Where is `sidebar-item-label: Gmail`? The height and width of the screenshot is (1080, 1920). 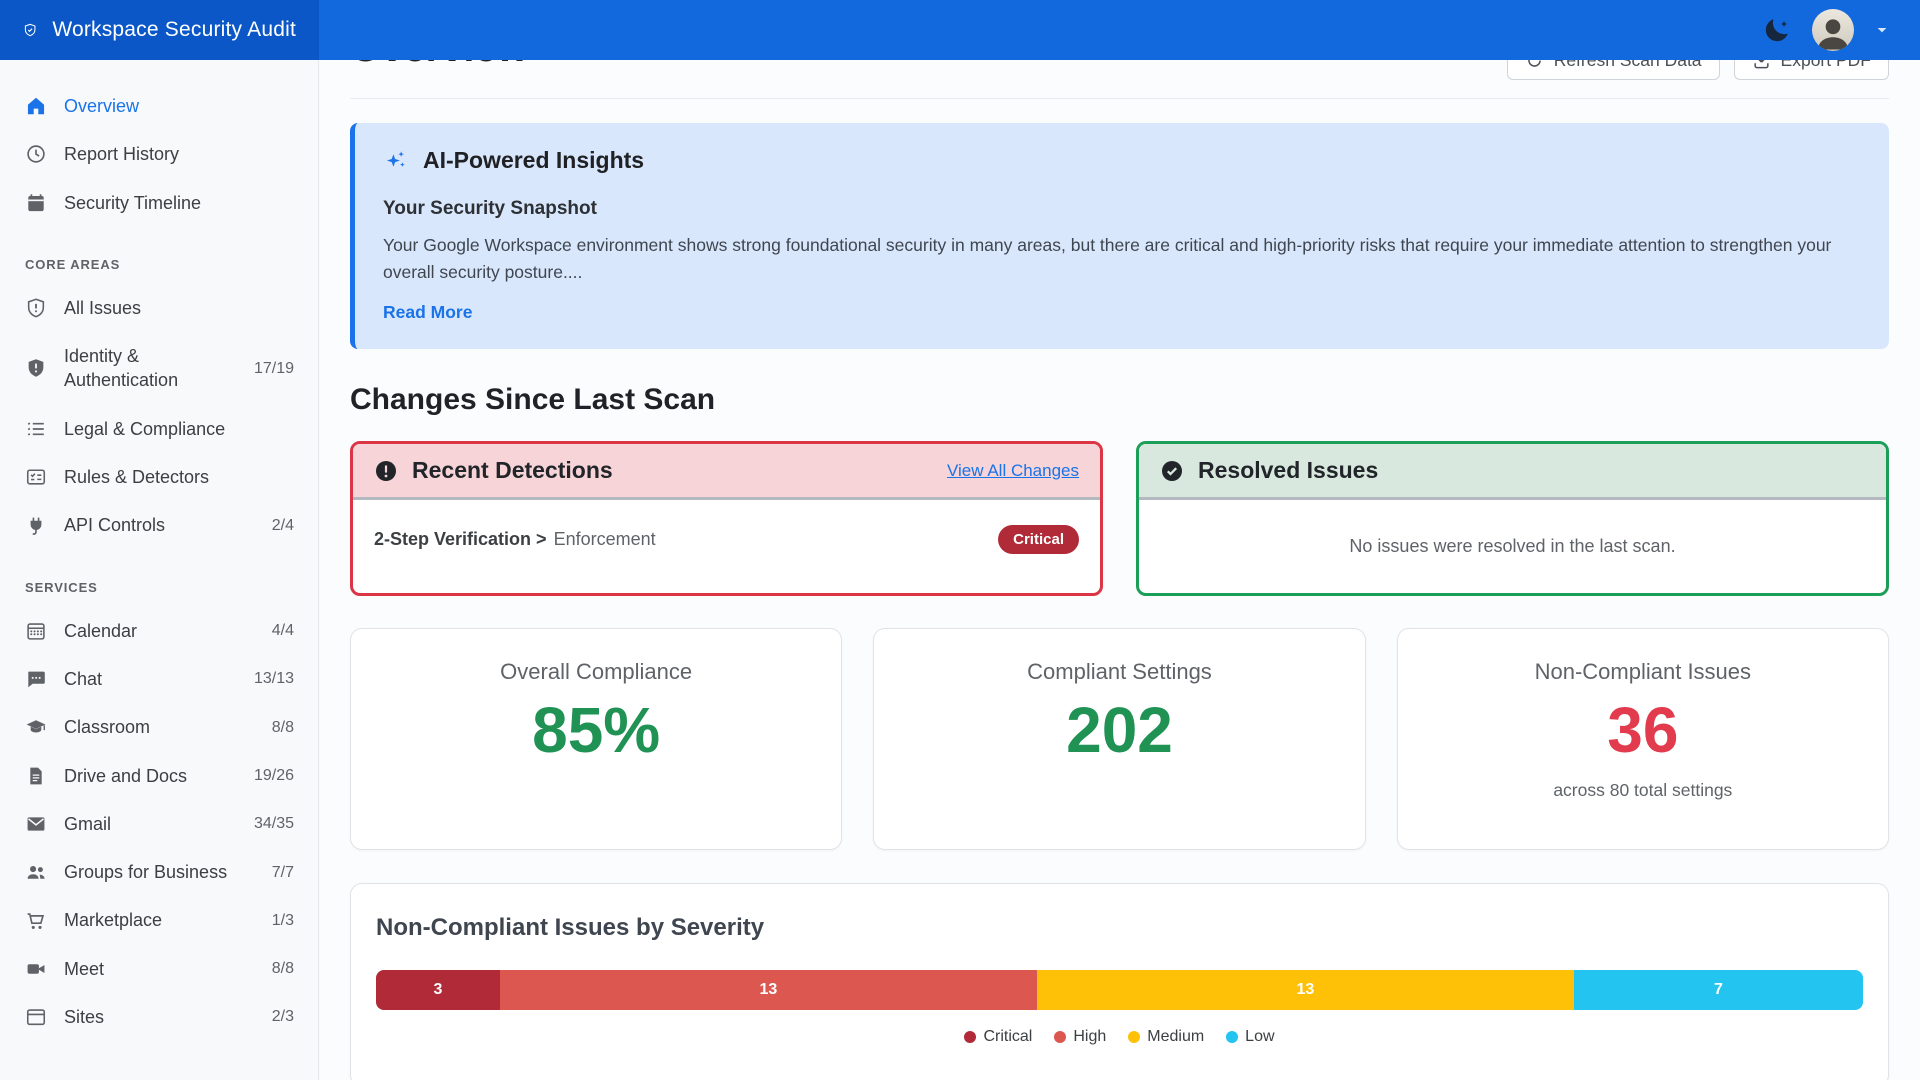 sidebar-item-label: Gmail is located at coordinates (88, 823).